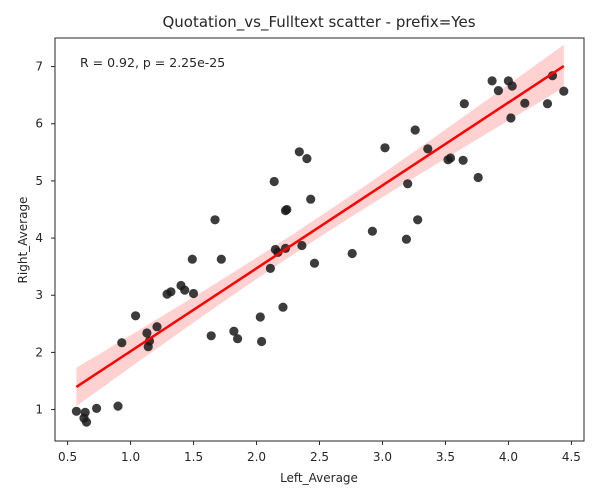  What do you see at coordinates (445, 457) in the screenshot?
I see `x-tick-label: 3.5` at bounding box center [445, 457].